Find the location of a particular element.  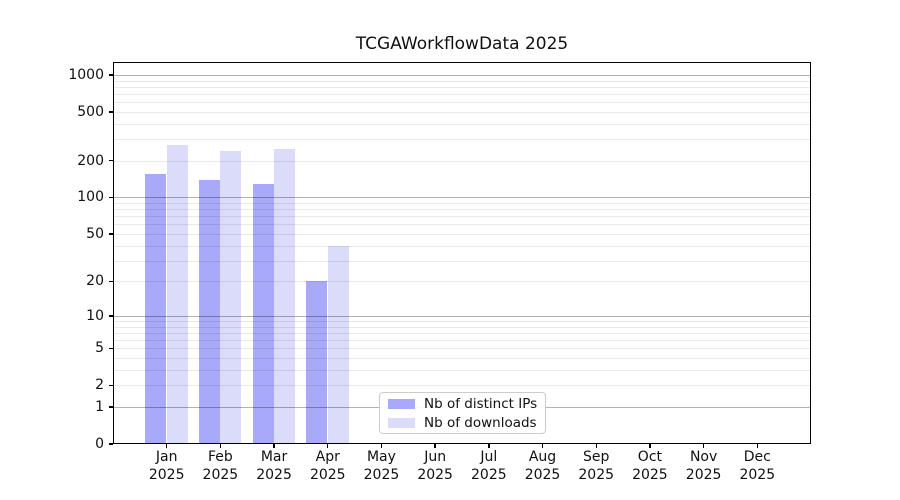

chart-title: TCGAWorkflowData 2025 is located at coordinates (462, 44).